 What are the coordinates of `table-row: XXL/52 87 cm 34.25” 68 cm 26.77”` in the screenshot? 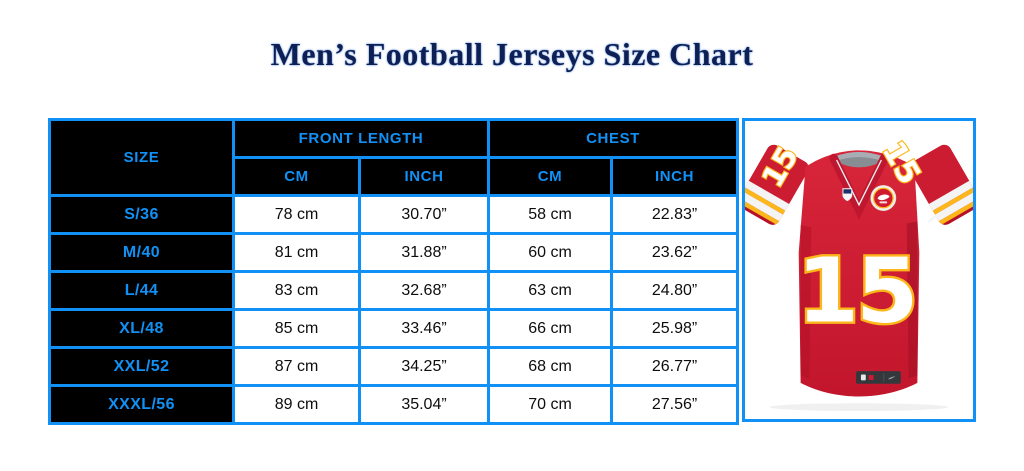 It's located at (394, 366).